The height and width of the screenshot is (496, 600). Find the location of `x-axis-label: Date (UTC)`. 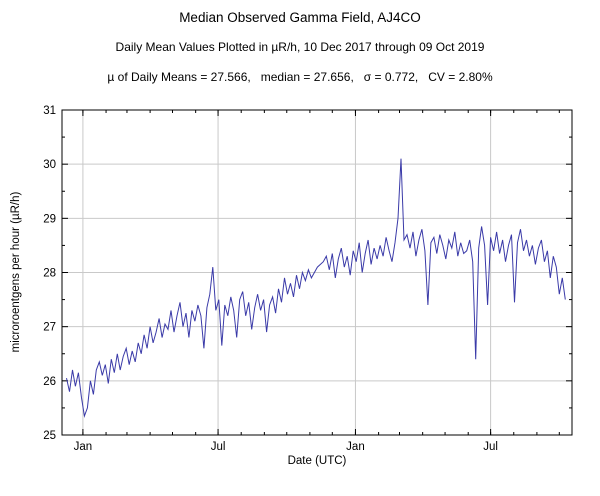

x-axis-label: Date (UTC) is located at coordinates (317, 461).